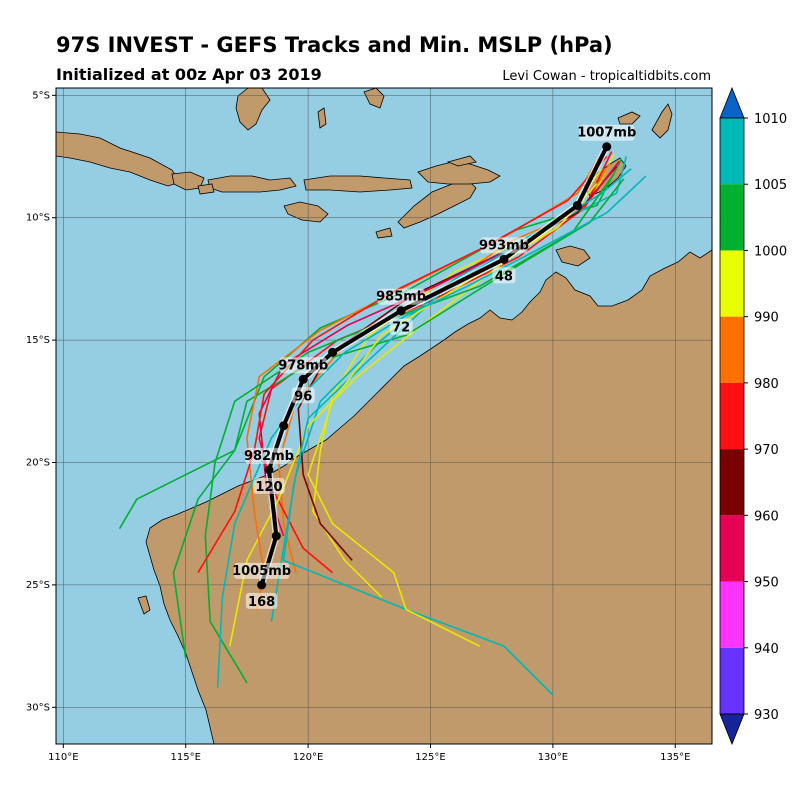 The width and height of the screenshot is (800, 800). I want to click on island-aru, so click(629, 118).